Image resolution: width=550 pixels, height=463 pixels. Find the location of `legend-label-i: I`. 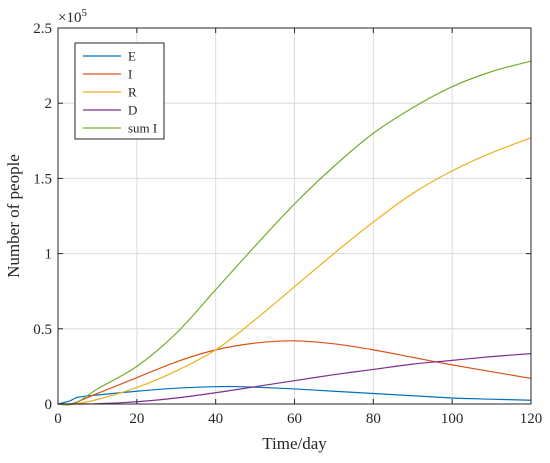

legend-label-i: I is located at coordinates (130, 74).